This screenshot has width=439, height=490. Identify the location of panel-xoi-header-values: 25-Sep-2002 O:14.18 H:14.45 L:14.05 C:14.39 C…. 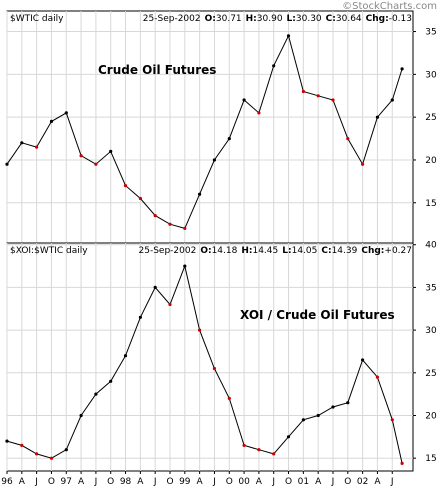
(276, 251).